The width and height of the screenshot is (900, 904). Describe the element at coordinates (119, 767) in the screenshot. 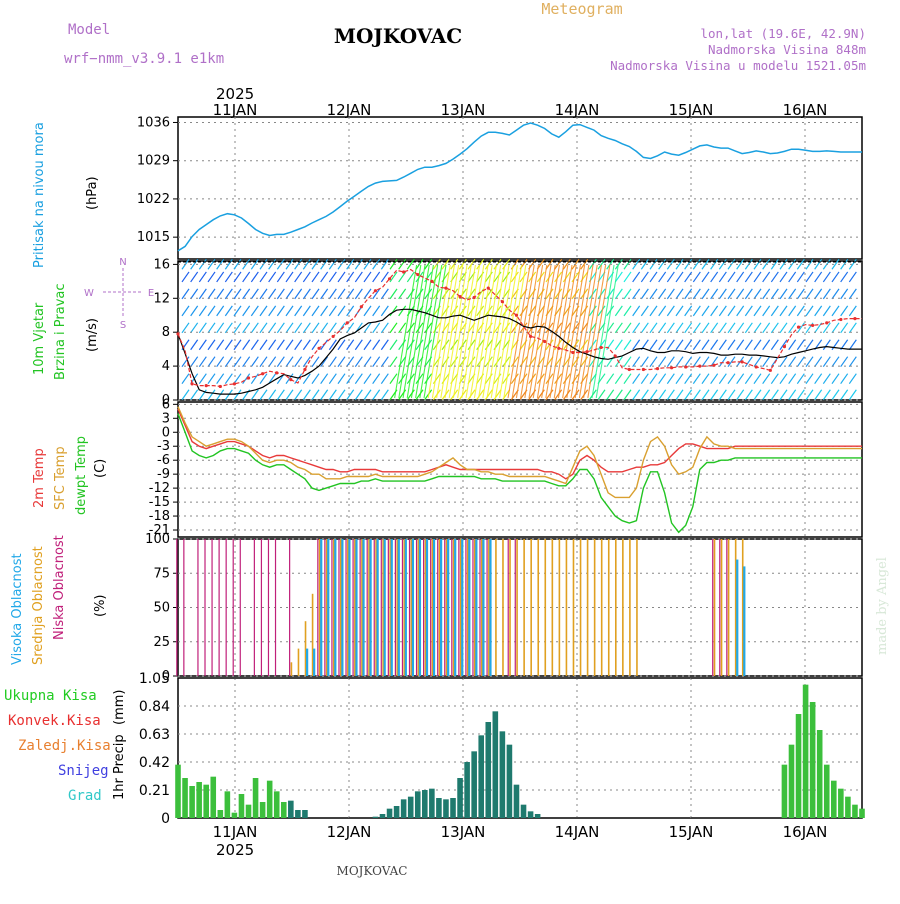

I see `precip-ylabel: 1hr Precip` at that location.